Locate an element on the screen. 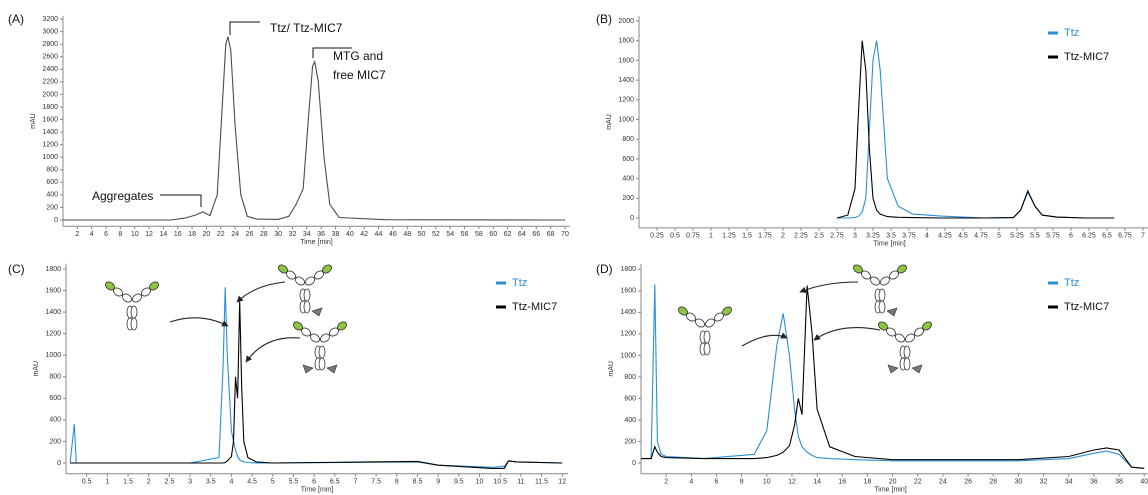 The image size is (1148, 495). annotation: Ttz/ Ttz-MIC7 is located at coordinates (306, 28).